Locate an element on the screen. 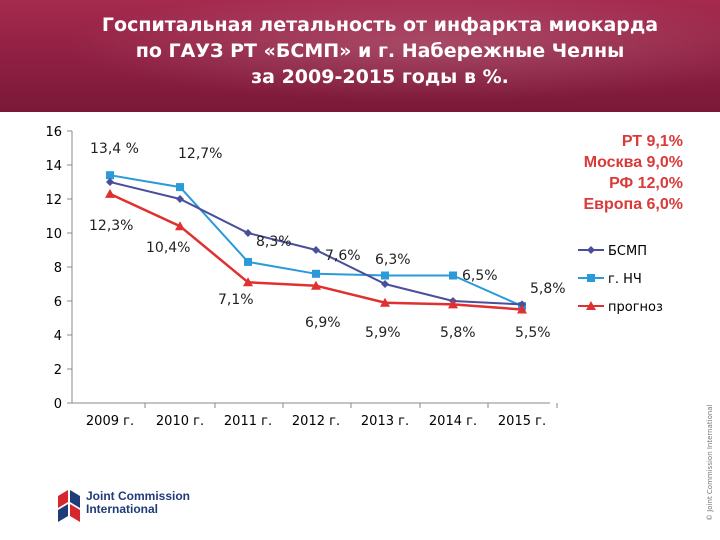 This screenshot has width=720, height=540. x-tick-label: 2014 г. is located at coordinates (453, 421).